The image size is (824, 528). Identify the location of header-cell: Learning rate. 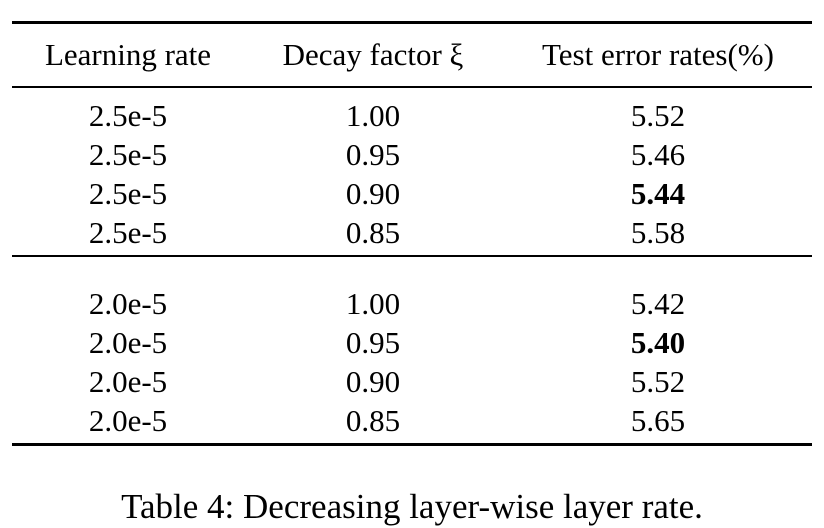
(128, 54).